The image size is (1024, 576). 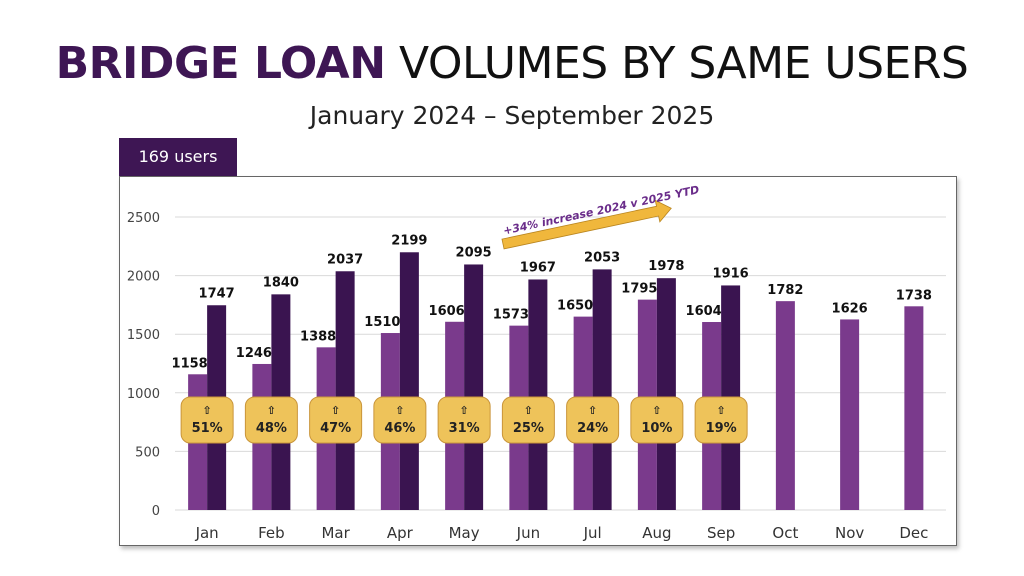 I want to click on x-tick-label: May, so click(x=464, y=533).